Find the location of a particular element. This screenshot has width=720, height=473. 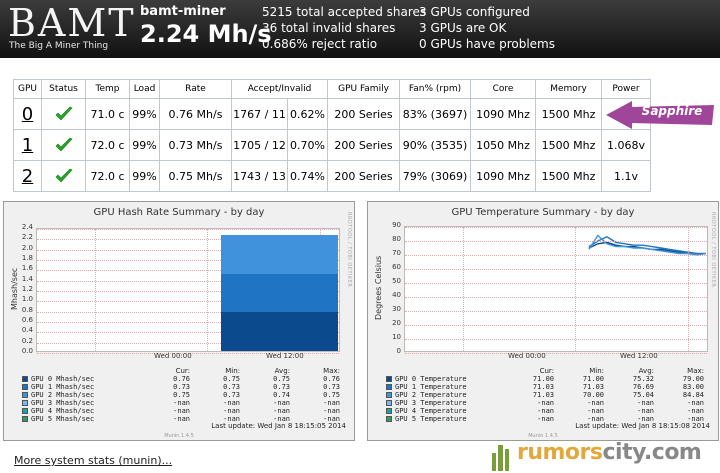

legend-row: GPU 0 Temperature 71.00 71.00 75.32 79.00 is located at coordinates (545, 379).